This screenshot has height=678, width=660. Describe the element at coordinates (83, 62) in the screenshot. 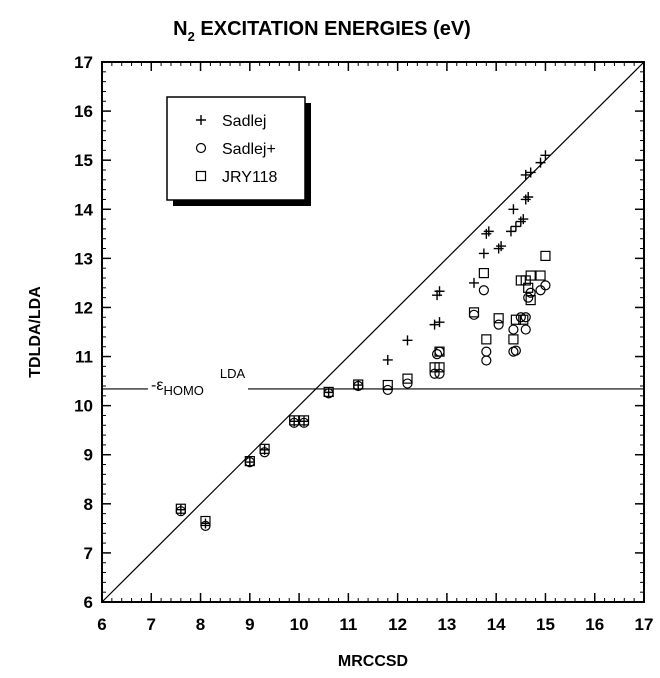

I see `y-tick-label: 17` at that location.